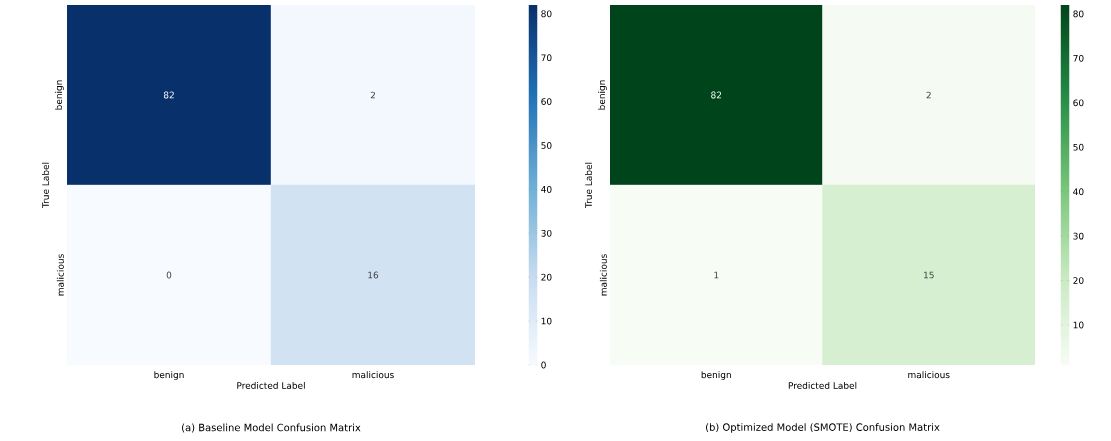 The width and height of the screenshot is (1111, 441). What do you see at coordinates (823, 428) in the screenshot?
I see `text: (b) Optimized Model (SMOTE) Confusion Matrix` at bounding box center [823, 428].